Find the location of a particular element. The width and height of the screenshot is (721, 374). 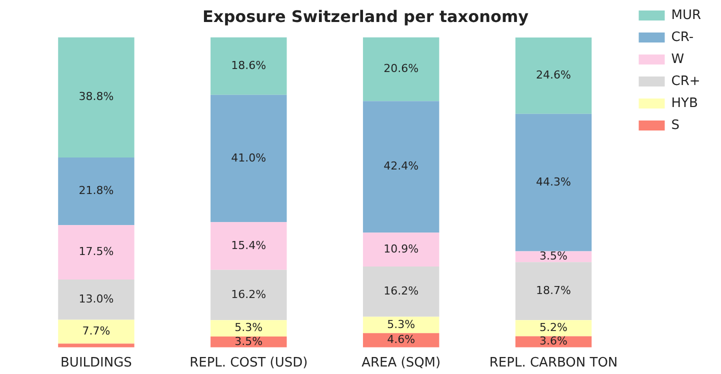

data-label: 24.6% is located at coordinates (553, 75).